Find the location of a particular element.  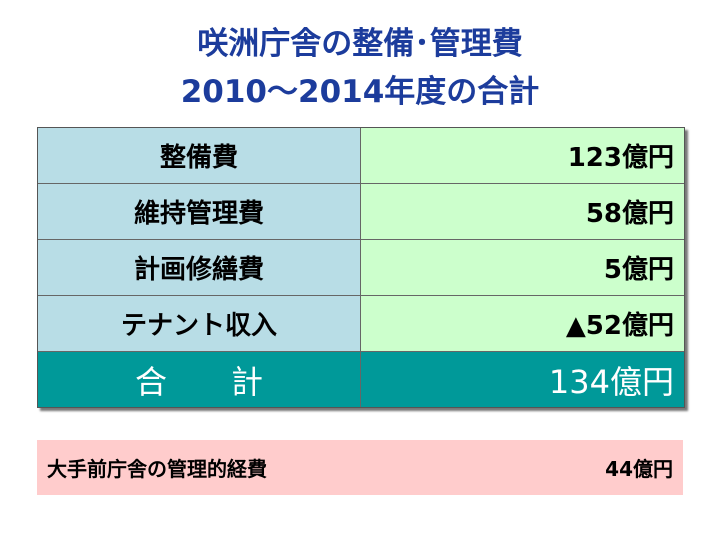

table-row: 維持管理費 58億円 is located at coordinates (361, 212).